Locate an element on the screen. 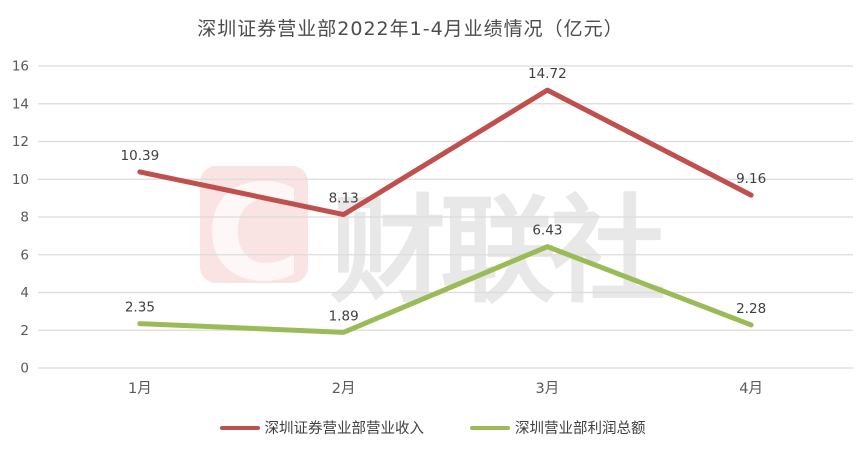 Image resolution: width=865 pixels, height=451 pixels. y-tick-label: 4 is located at coordinates (24, 293).